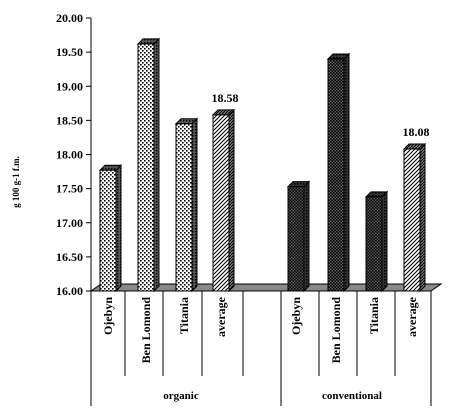  What do you see at coordinates (69, 291) in the screenshot?
I see `y-tick-label: 16.00` at bounding box center [69, 291].